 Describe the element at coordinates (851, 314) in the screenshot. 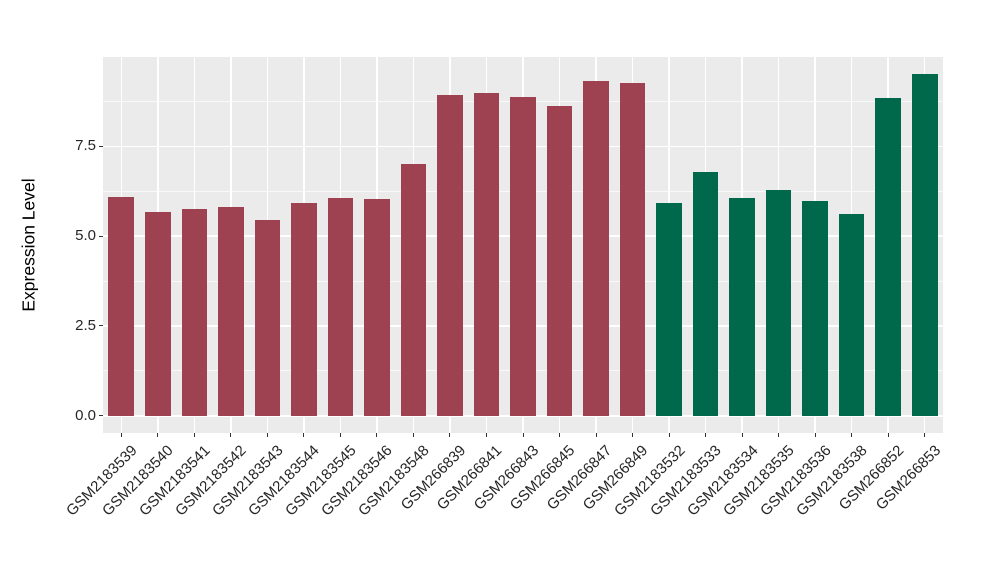

I see `bar-GSM2183538` at that location.